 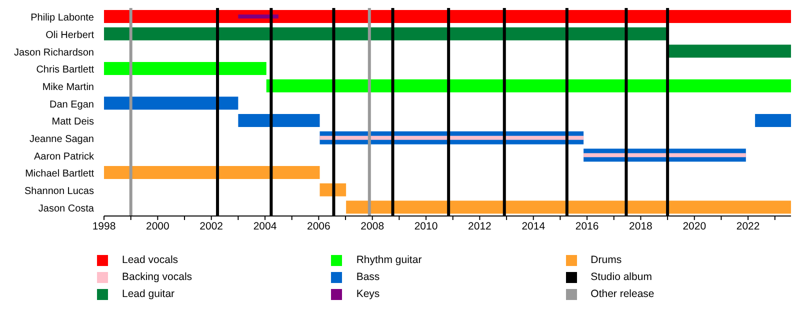 What do you see at coordinates (319, 226) in the screenshot?
I see `x-tick-label: 2006` at bounding box center [319, 226].